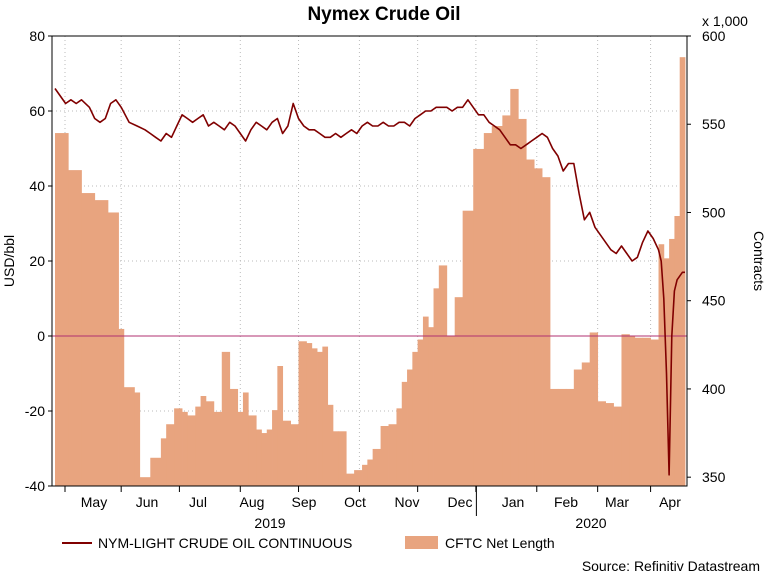  What do you see at coordinates (670, 502) in the screenshot?
I see `month-label-apr: Apr` at bounding box center [670, 502].